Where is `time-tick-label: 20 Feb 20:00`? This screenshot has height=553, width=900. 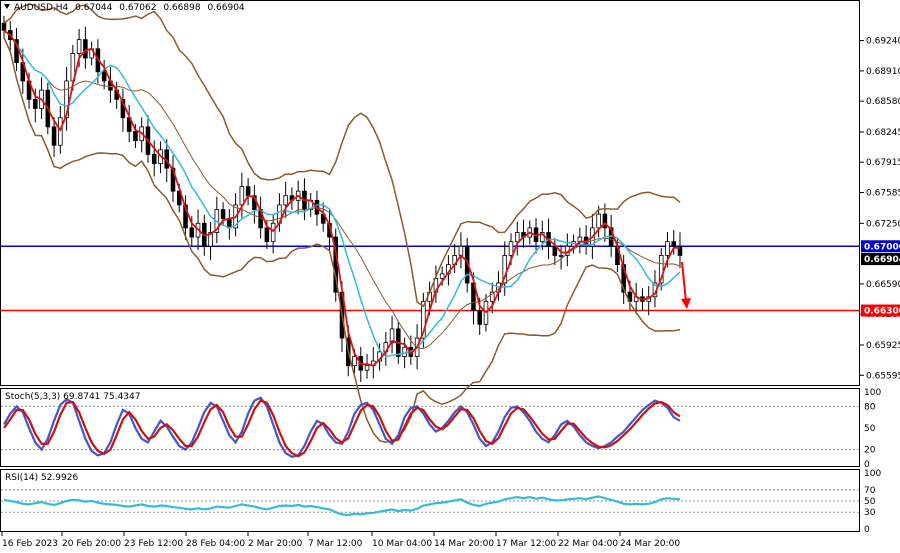
time-tick-label: 20 Feb 20:00 is located at coordinates (91, 544).